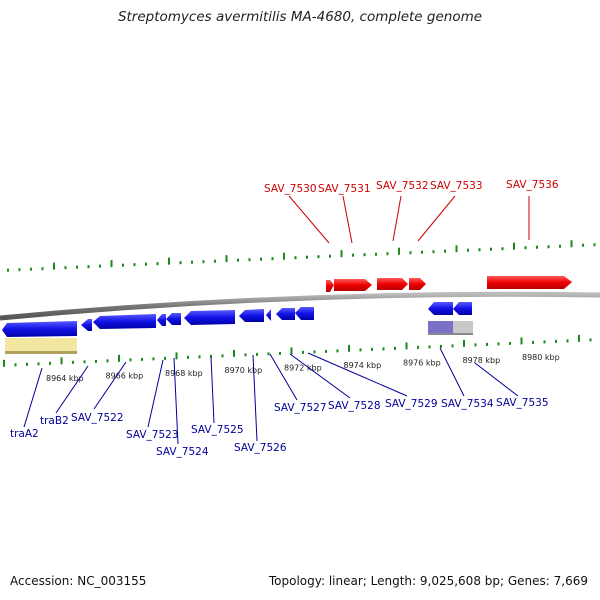 This screenshot has width=600, height=600. Describe the element at coordinates (522, 403) in the screenshot. I see `gene-label-SAV_7535: SAV_7535` at that location.